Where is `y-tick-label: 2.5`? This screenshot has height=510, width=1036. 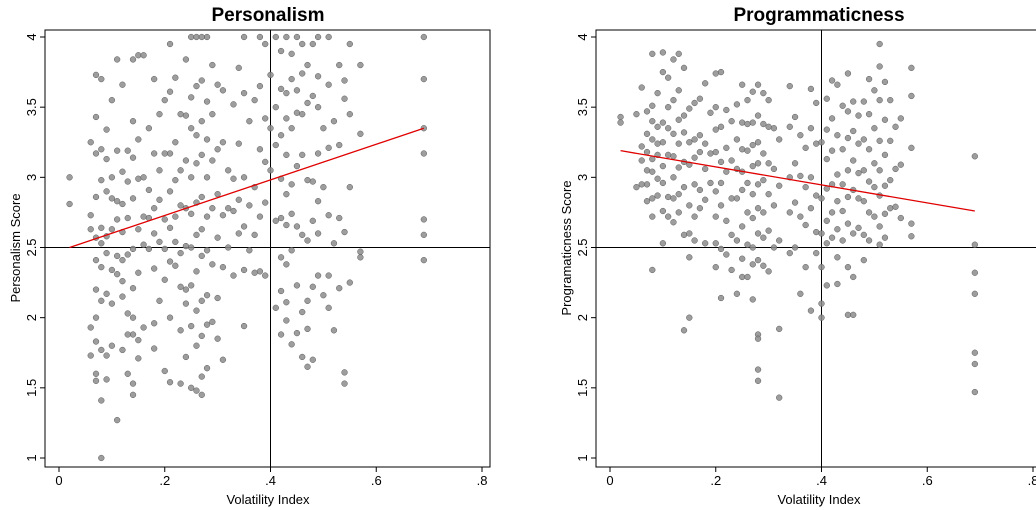 y-tick-label: 2.5 is located at coordinates (31, 247).